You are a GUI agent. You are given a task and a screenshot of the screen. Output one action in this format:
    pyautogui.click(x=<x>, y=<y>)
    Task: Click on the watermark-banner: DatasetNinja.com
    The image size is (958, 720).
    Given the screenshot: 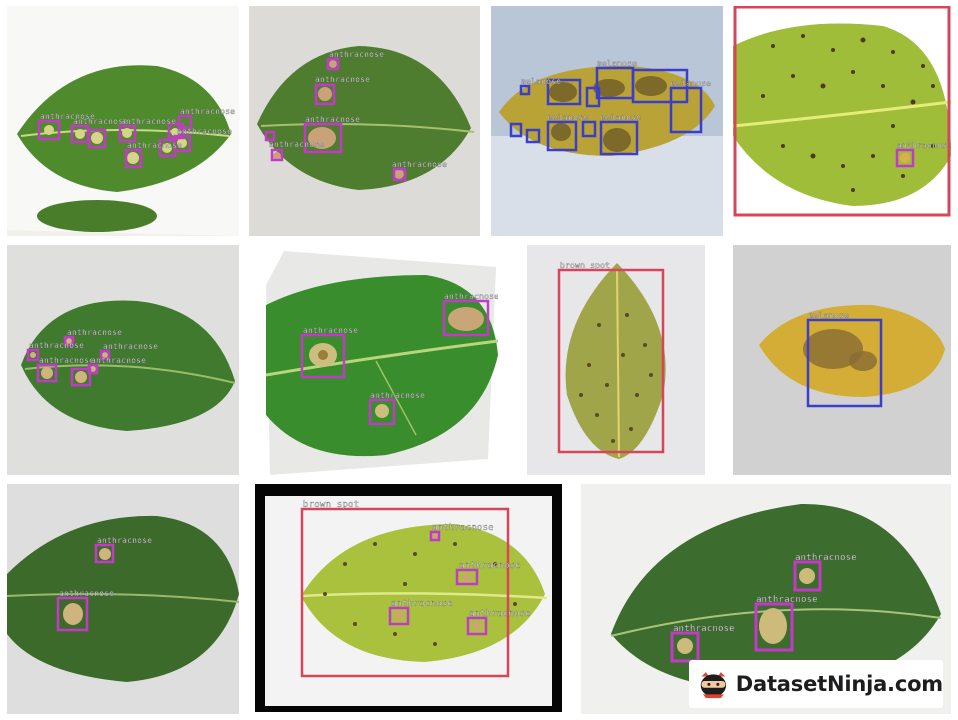 What is the action you would take?
    pyautogui.click(x=816, y=684)
    